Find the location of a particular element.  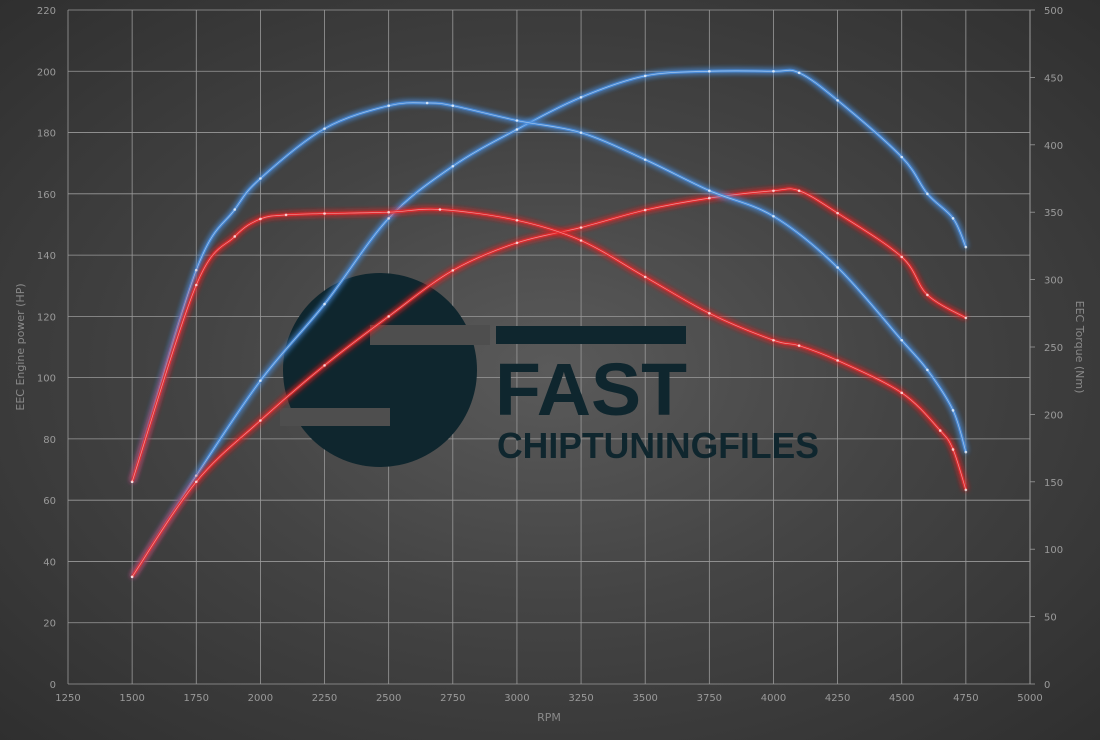

x-tick-label: 5000 is located at coordinates (1029, 698).